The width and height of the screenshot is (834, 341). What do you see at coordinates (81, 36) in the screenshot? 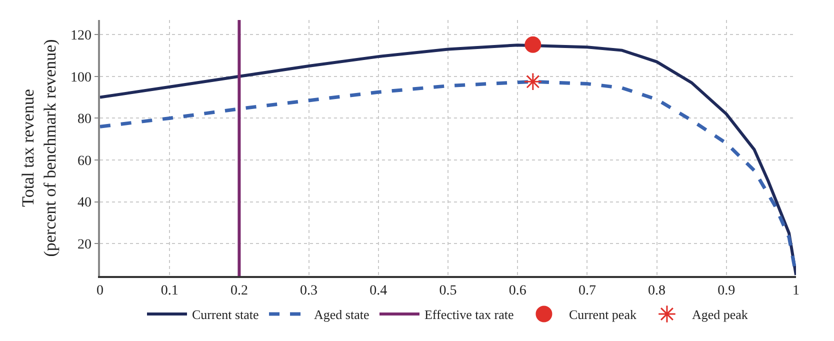
I see `y-tick-label: 120` at bounding box center [81, 36].